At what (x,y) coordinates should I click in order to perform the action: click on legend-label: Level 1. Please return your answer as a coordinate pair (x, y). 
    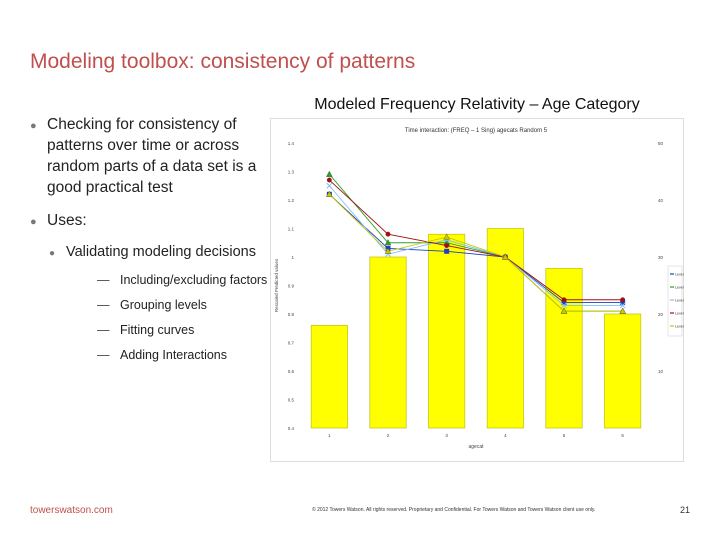
    Looking at the image, I should click on (679, 275).